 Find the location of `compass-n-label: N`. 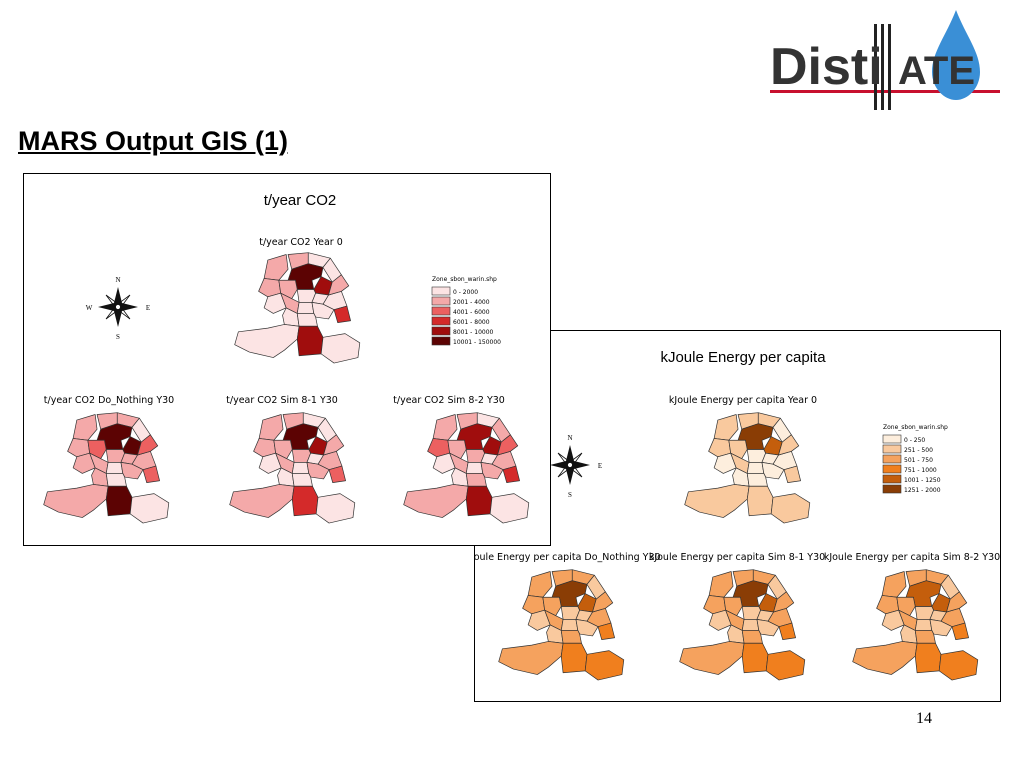

compass-n-label: N is located at coordinates (569, 438).